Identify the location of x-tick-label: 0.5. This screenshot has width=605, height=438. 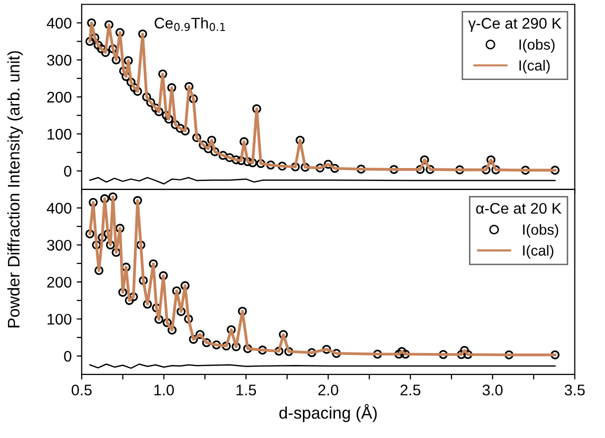
(82, 390).